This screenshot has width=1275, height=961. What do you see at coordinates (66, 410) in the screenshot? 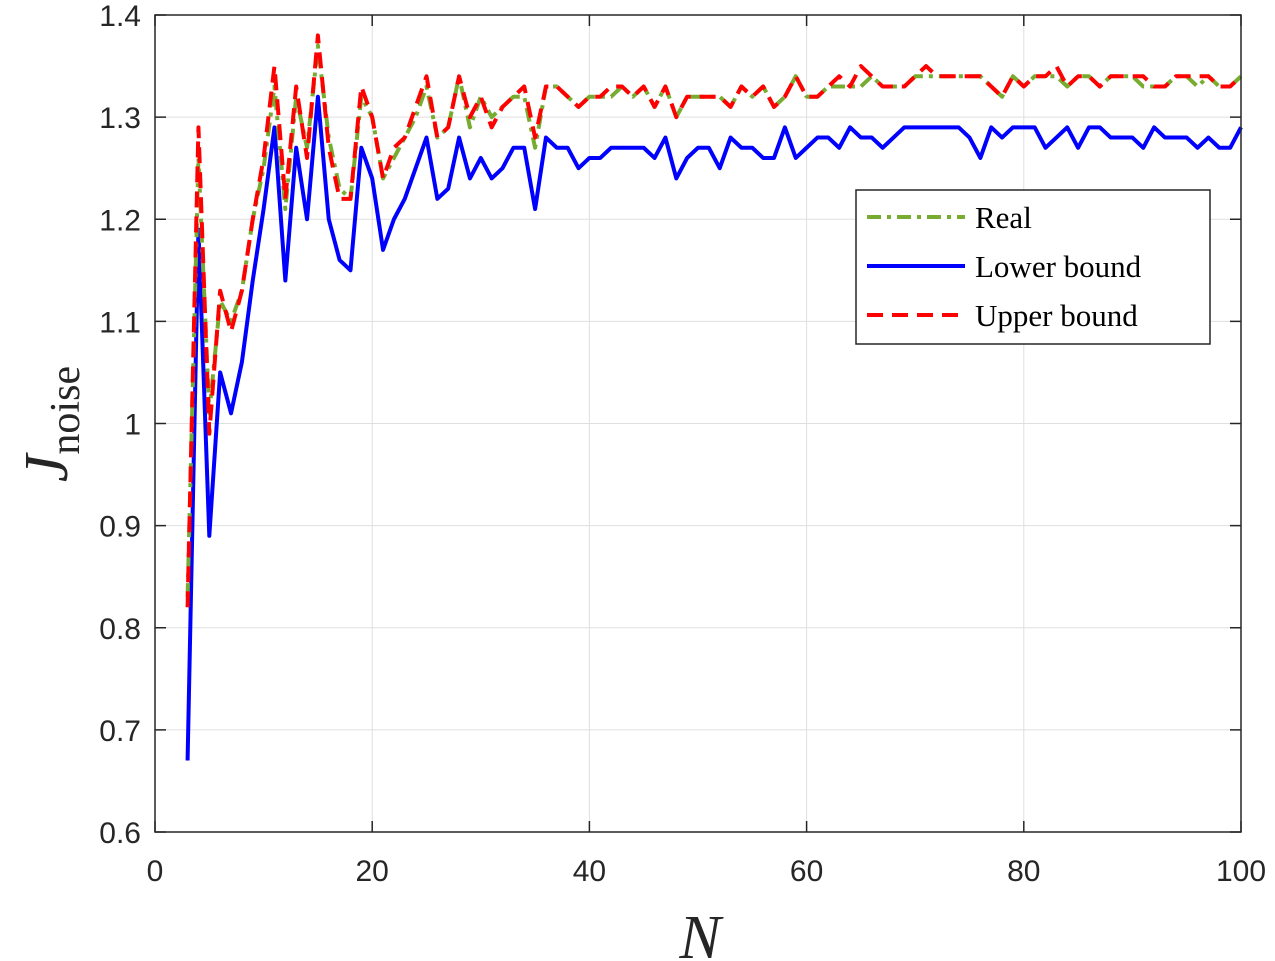
I see `y-axis-label-subscript: noise` at bounding box center [66, 410].